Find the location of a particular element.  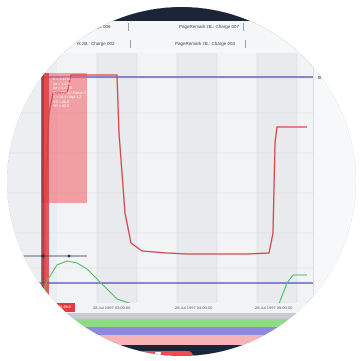

remark-top-2: PageRemark zB.: Charge 007 is located at coordinates (209, 26).